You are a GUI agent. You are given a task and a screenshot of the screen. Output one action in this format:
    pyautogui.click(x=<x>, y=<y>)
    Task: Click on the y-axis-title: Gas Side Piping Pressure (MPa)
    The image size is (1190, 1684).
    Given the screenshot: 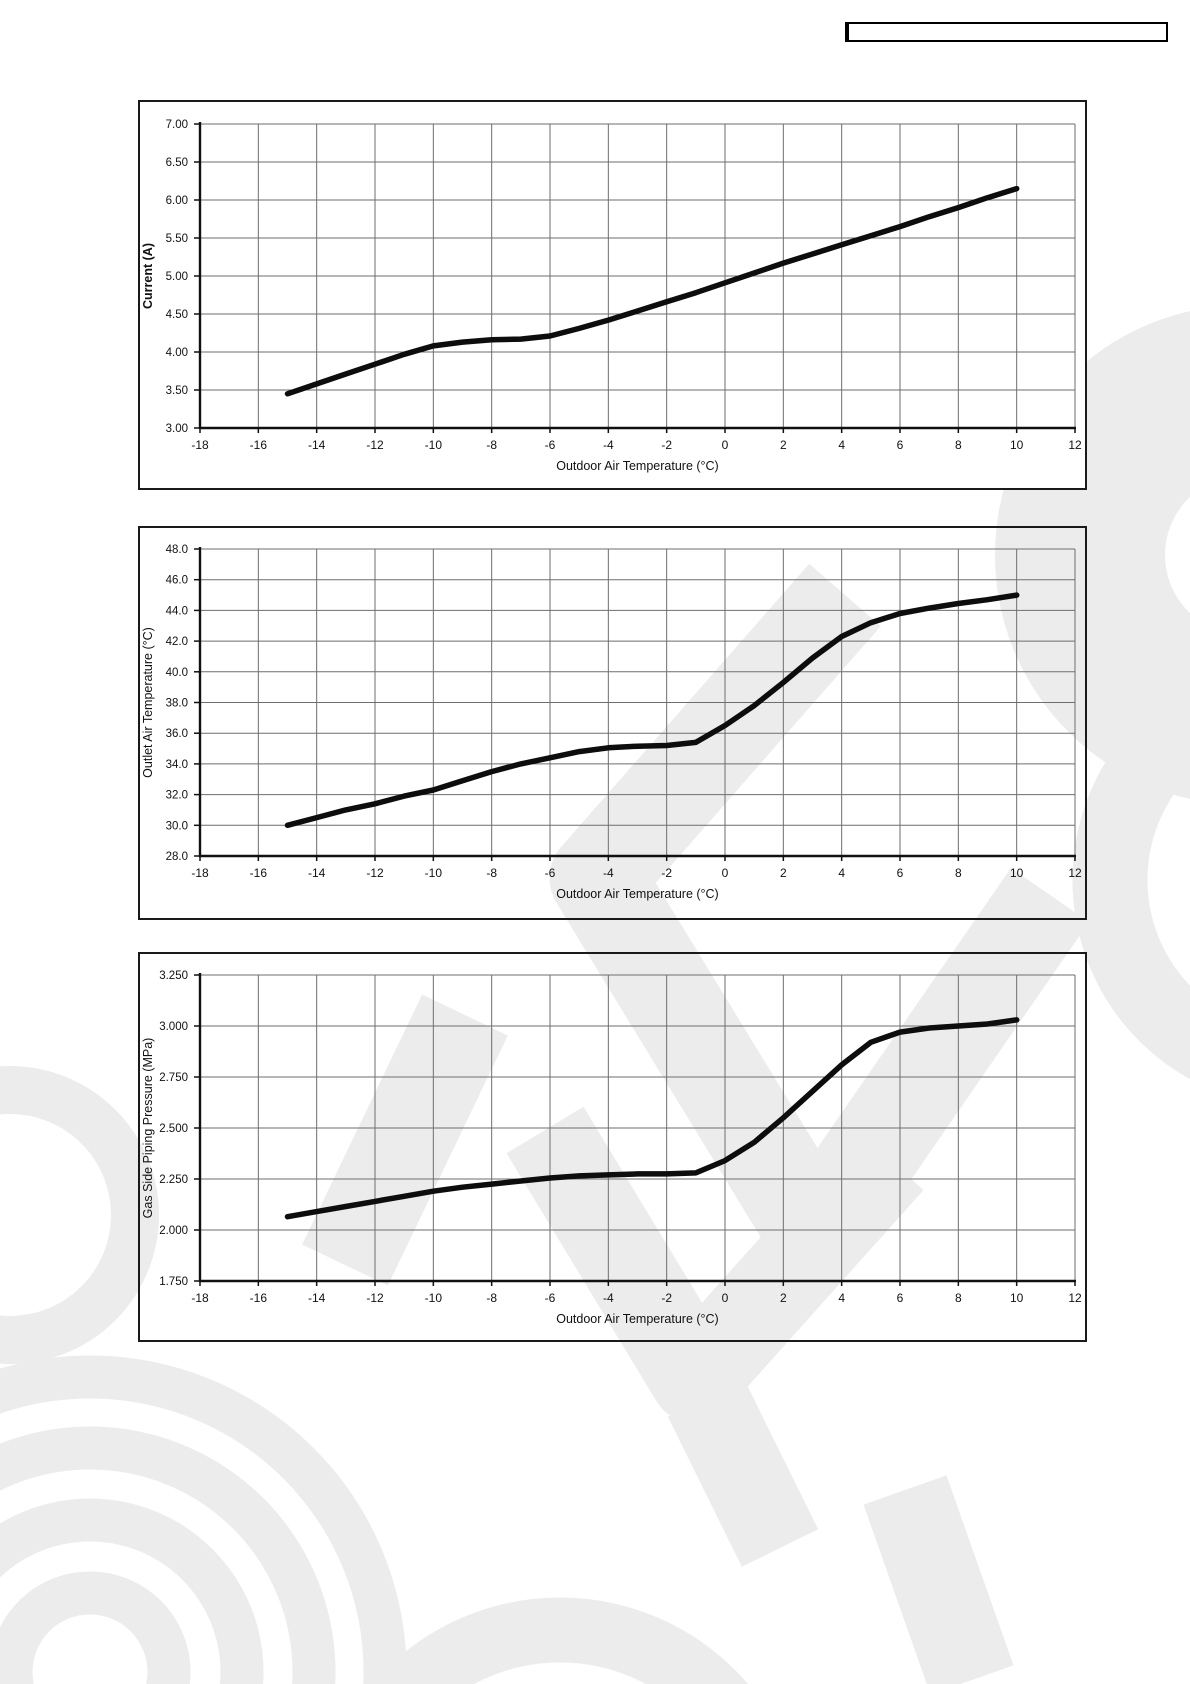 What is the action you would take?
    pyautogui.click(x=148, y=1128)
    